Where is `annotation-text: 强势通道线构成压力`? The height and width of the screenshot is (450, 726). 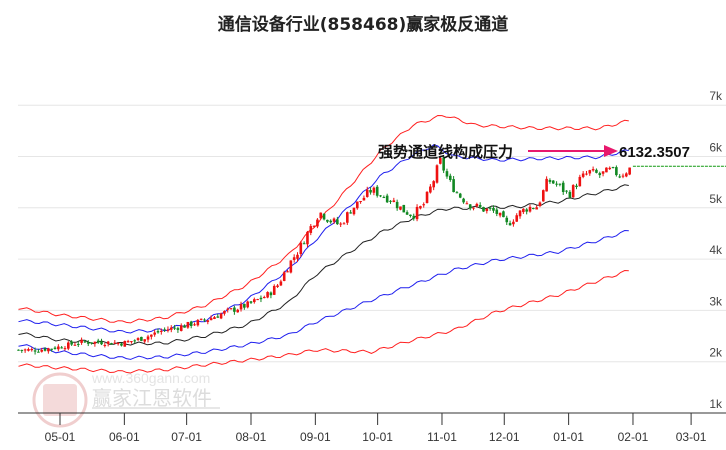 annotation-text: 强势通道线构成压力 is located at coordinates (445, 152).